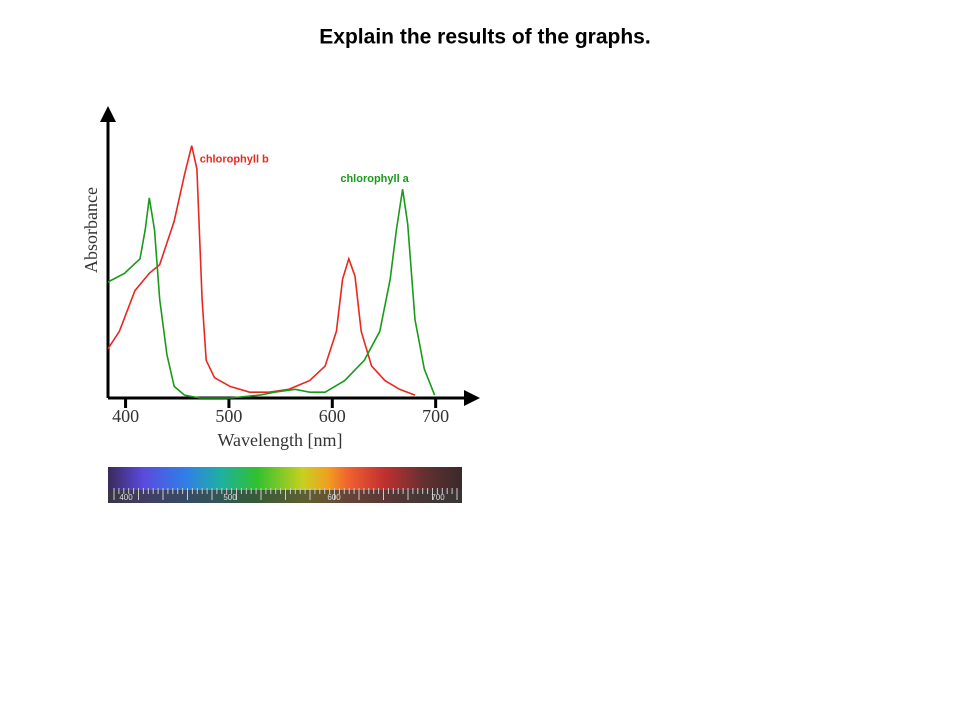  Describe the element at coordinates (125, 416) in the screenshot. I see `x-tick-label: 400` at that location.